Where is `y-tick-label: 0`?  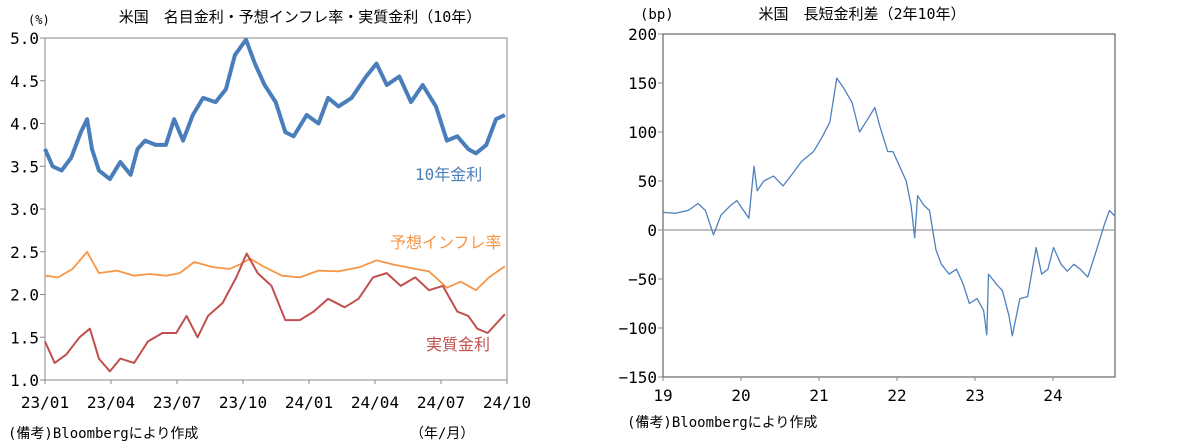
y-tick-label: 0 is located at coordinates (652, 230).